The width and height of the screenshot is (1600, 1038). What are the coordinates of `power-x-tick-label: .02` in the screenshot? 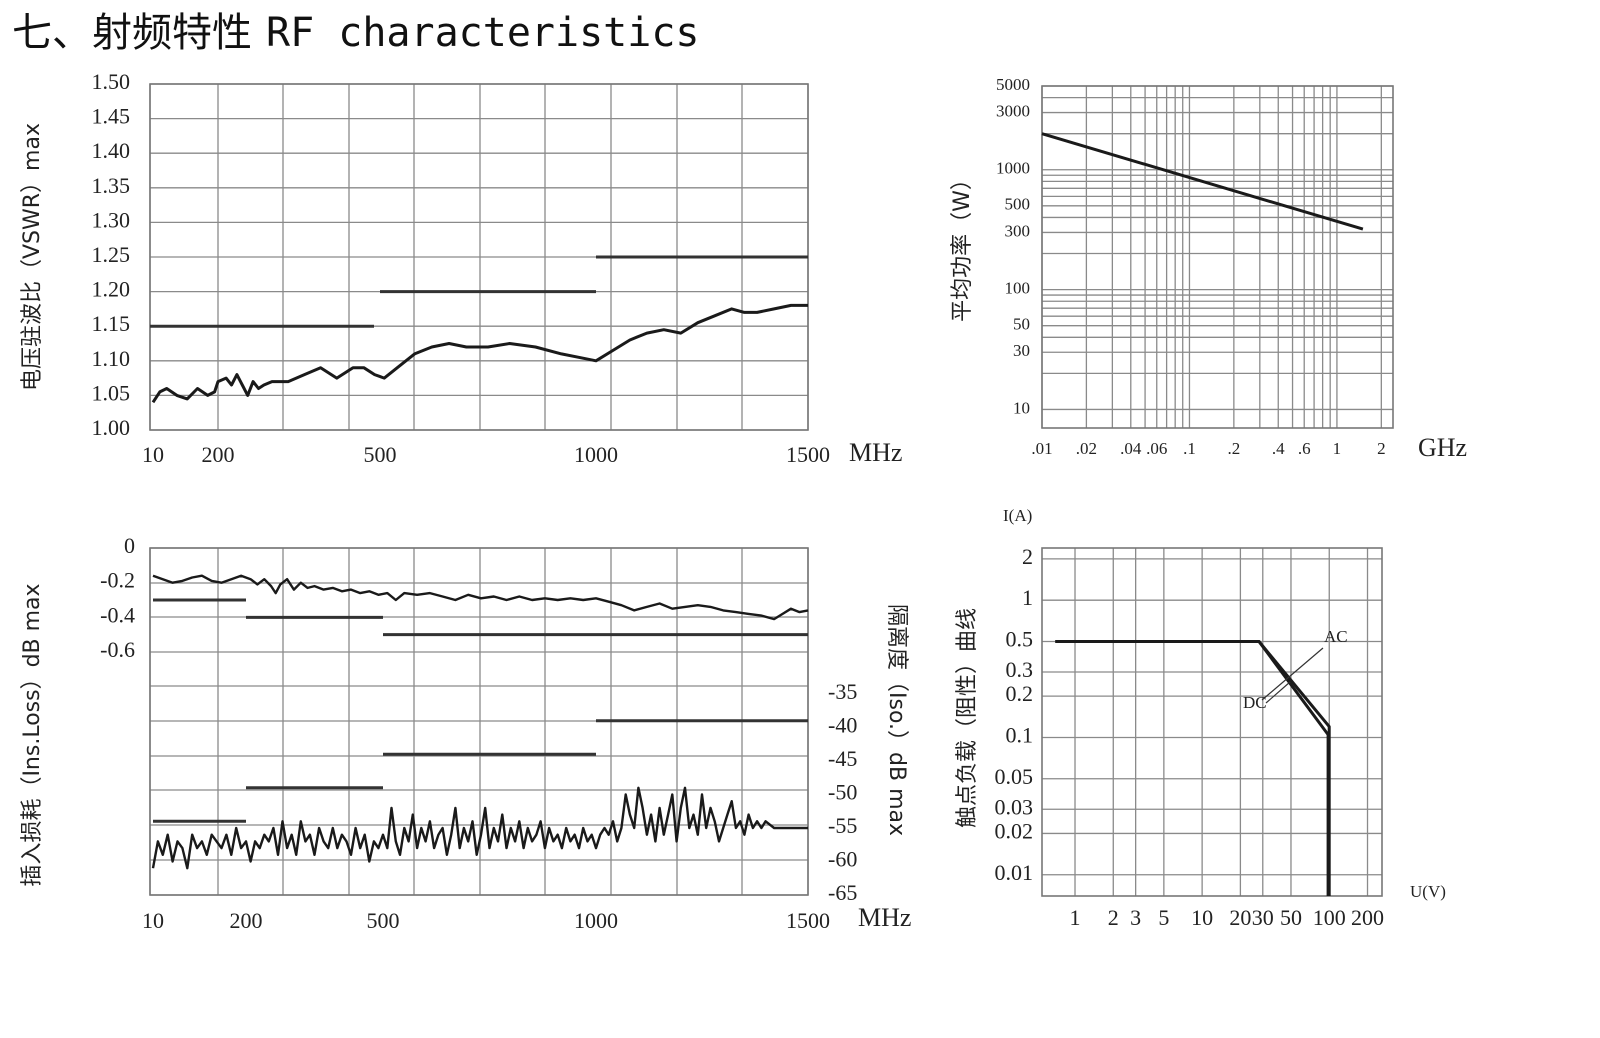 It's located at (1086, 448).